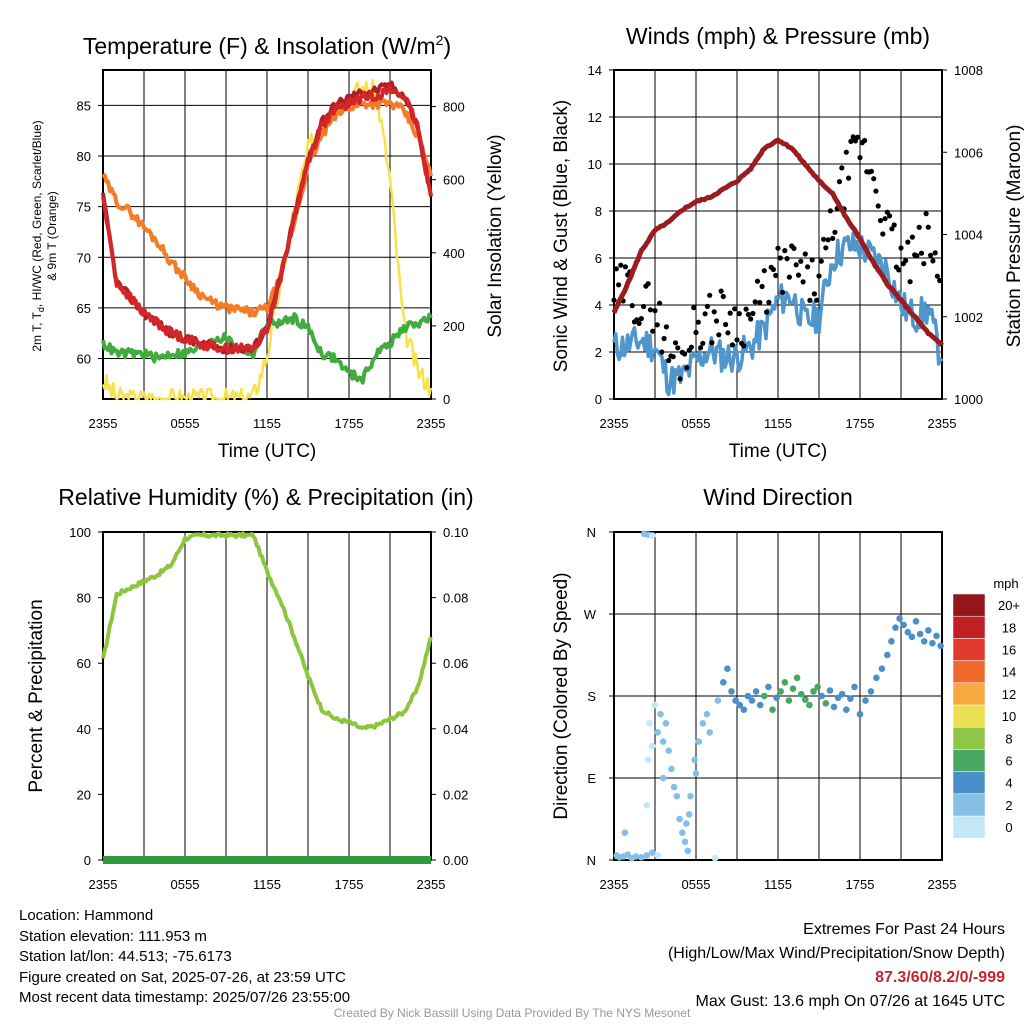 This screenshot has height=1024, width=1024. I want to click on speed-legend-label: 14, so click(1009, 672).